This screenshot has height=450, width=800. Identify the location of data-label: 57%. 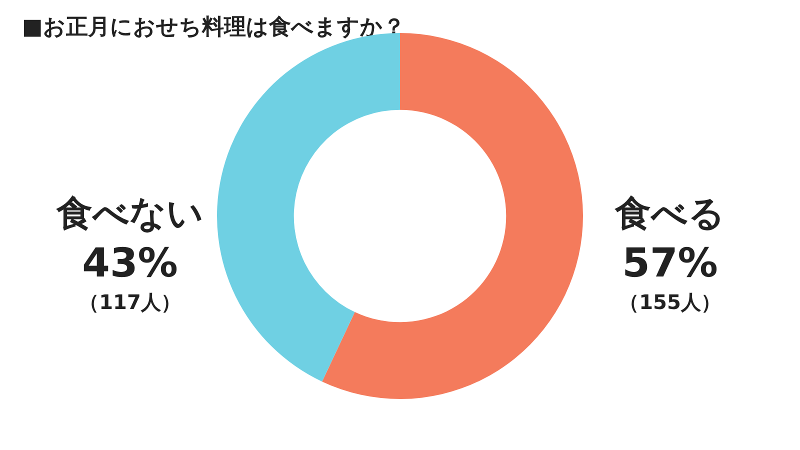
(670, 263).